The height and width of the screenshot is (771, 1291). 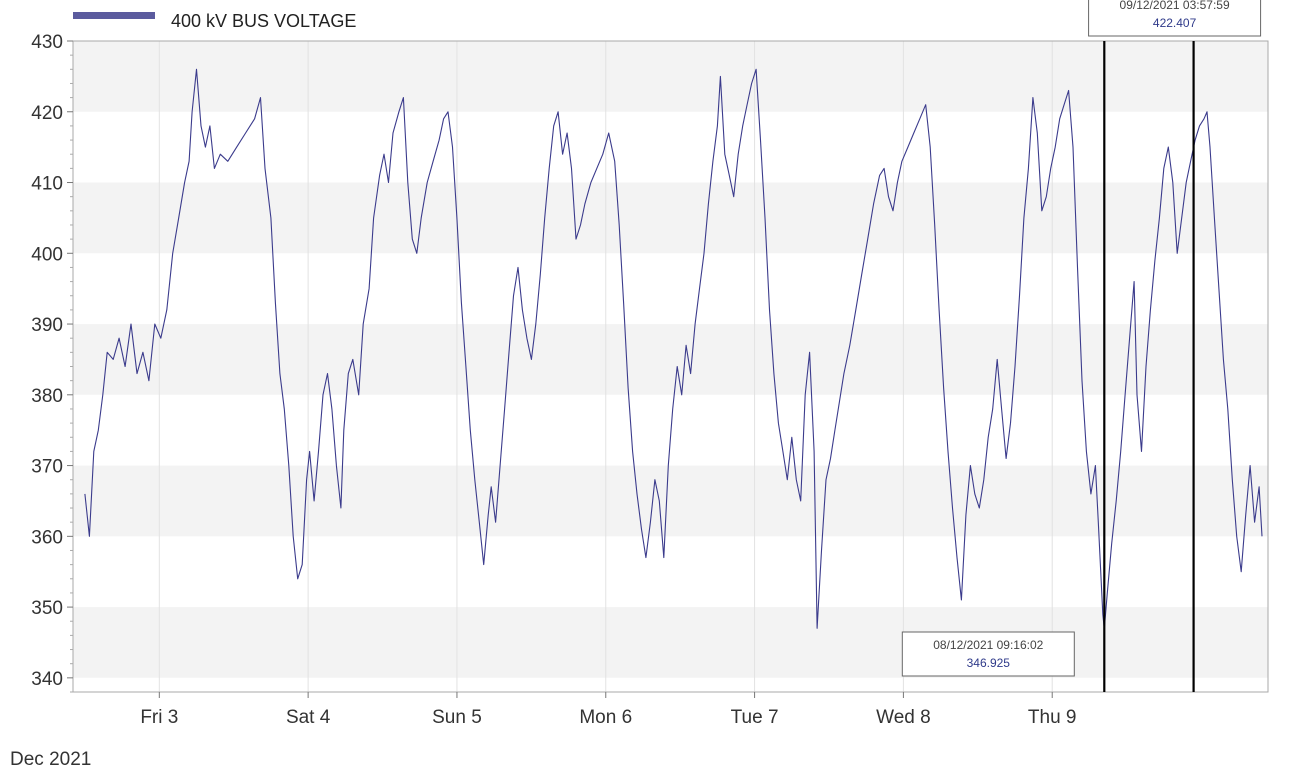 I want to click on cursor-readout-value: 422.407, so click(x=1175, y=23).